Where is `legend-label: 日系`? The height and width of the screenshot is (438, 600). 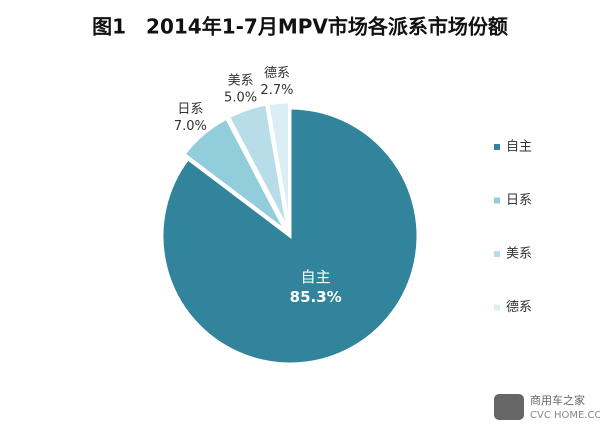
legend-label: 日系 is located at coordinates (519, 200).